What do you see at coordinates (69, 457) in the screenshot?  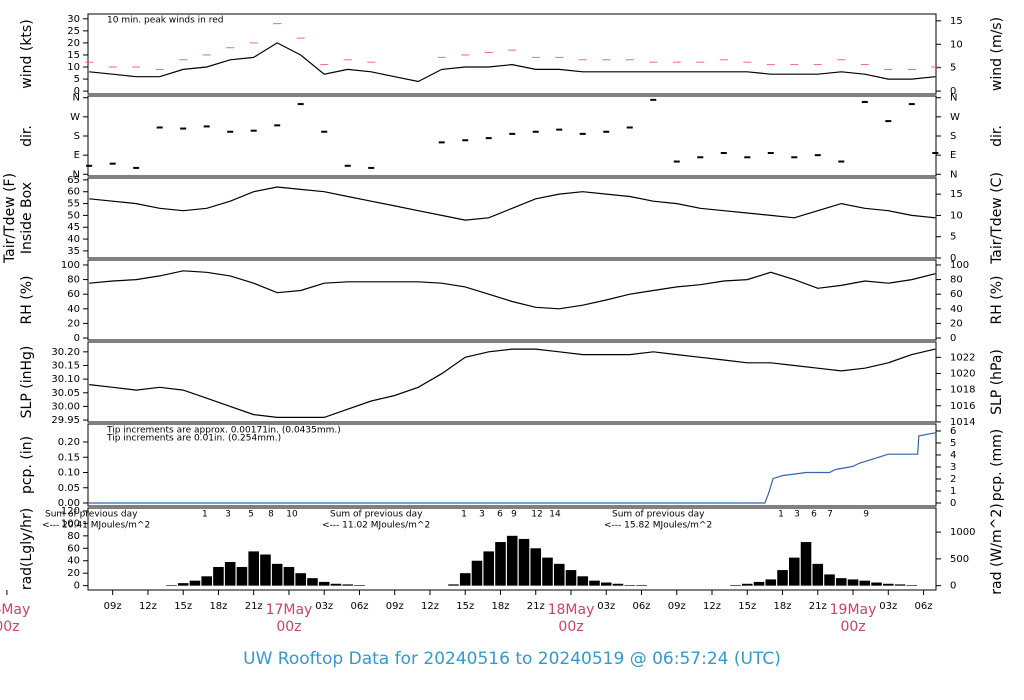 I see `y-tick-label: 0.15` at bounding box center [69, 457].